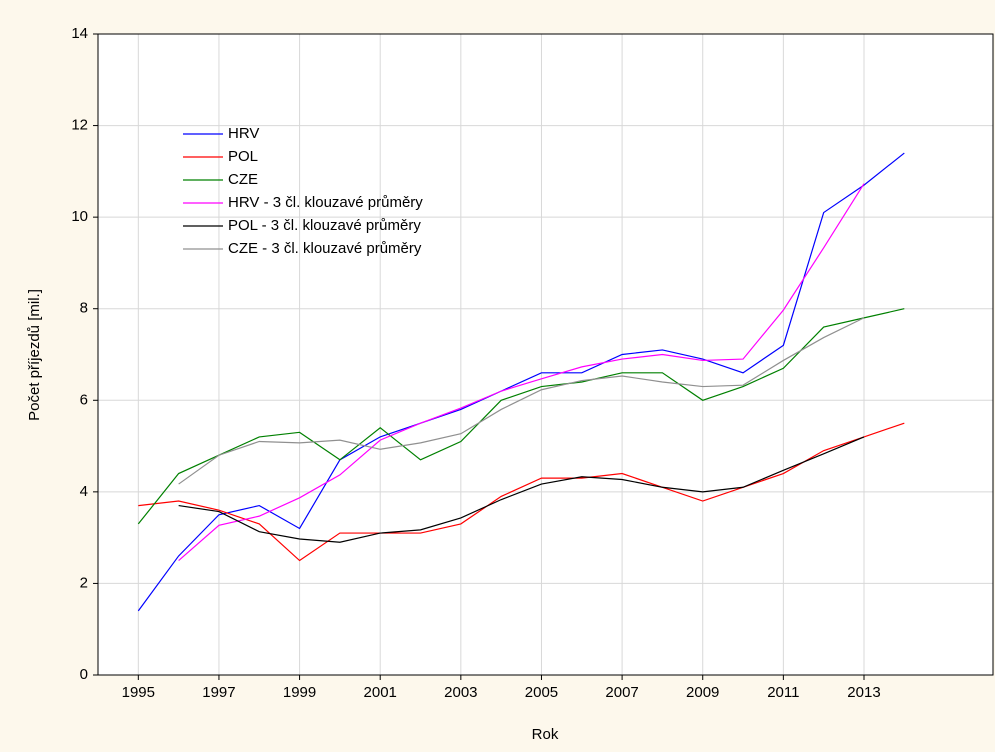  I want to click on y-tick-label: 6, so click(84, 399).